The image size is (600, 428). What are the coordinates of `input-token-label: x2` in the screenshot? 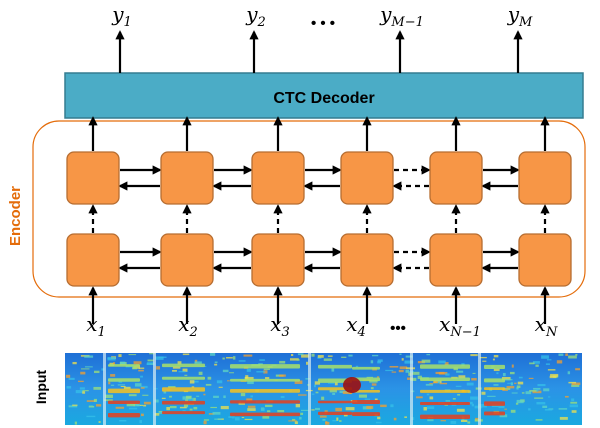 It's located at (188, 326).